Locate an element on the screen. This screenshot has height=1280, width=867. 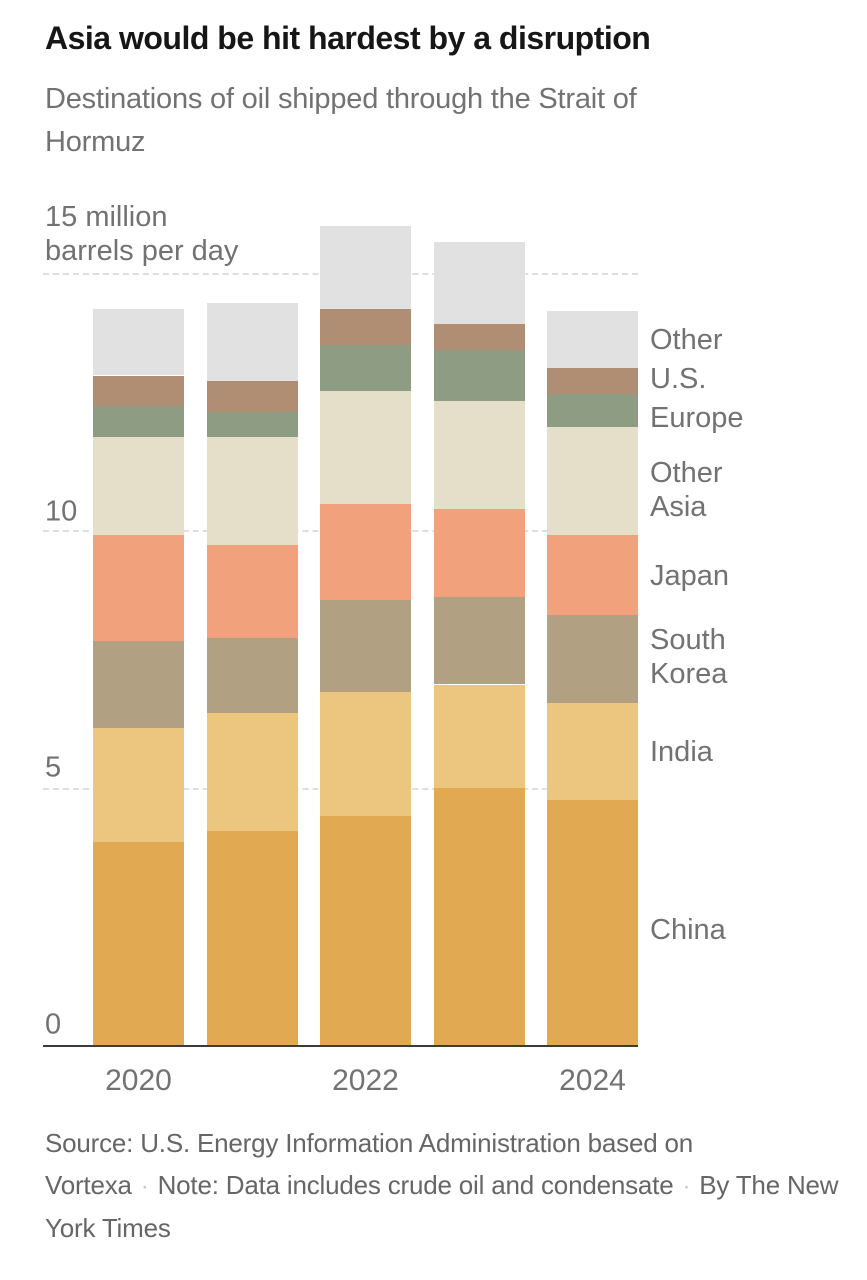
bar-2021 is located at coordinates (252, 522).